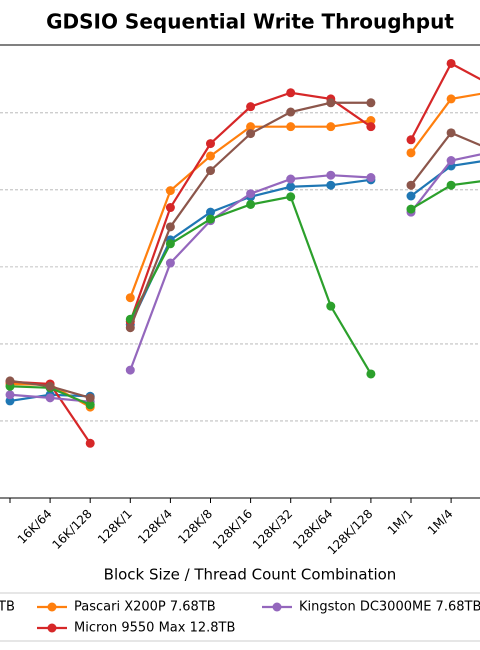 The height and width of the screenshot is (650, 480). Describe the element at coordinates (35, 527) in the screenshot. I see `x-tick-label: 16K/64` at that location.